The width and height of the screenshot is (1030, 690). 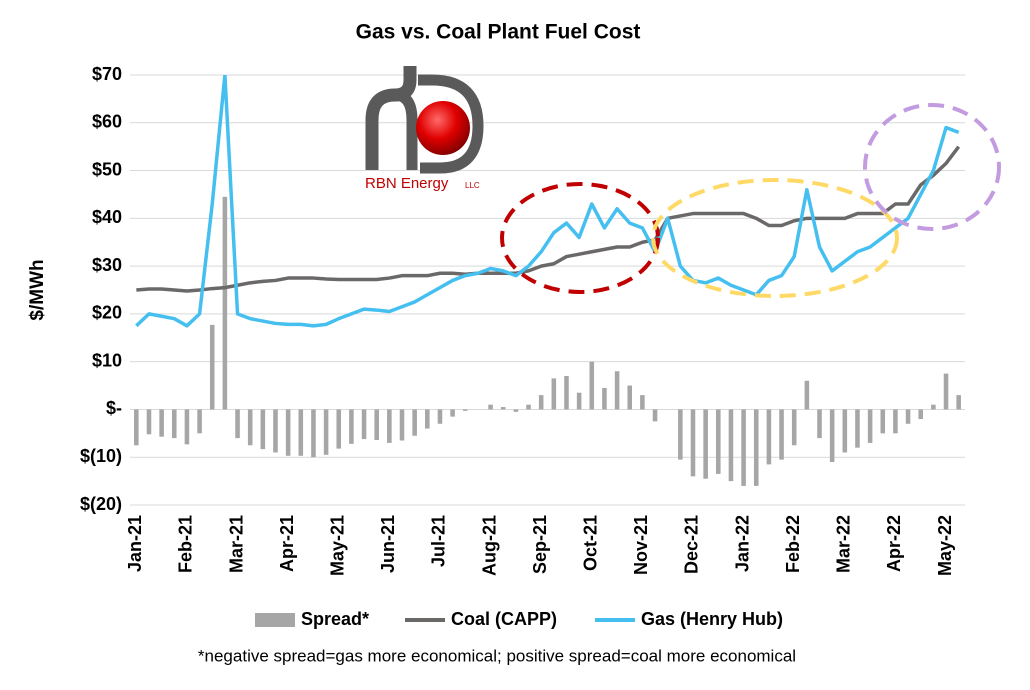 I want to click on x-tick-label: May-22, so click(x=945, y=545).